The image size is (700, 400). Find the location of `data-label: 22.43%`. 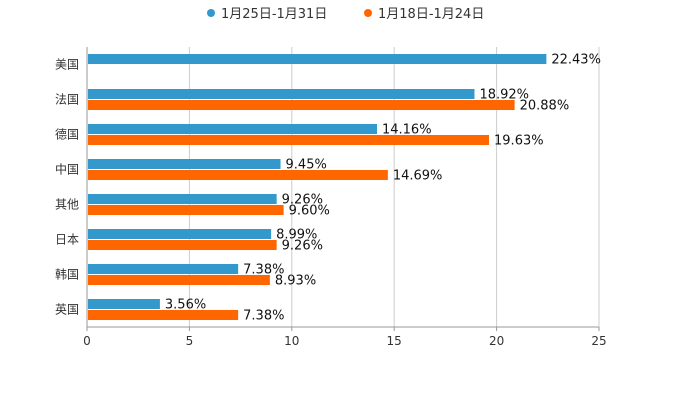

data-label: 22.43% is located at coordinates (576, 60).